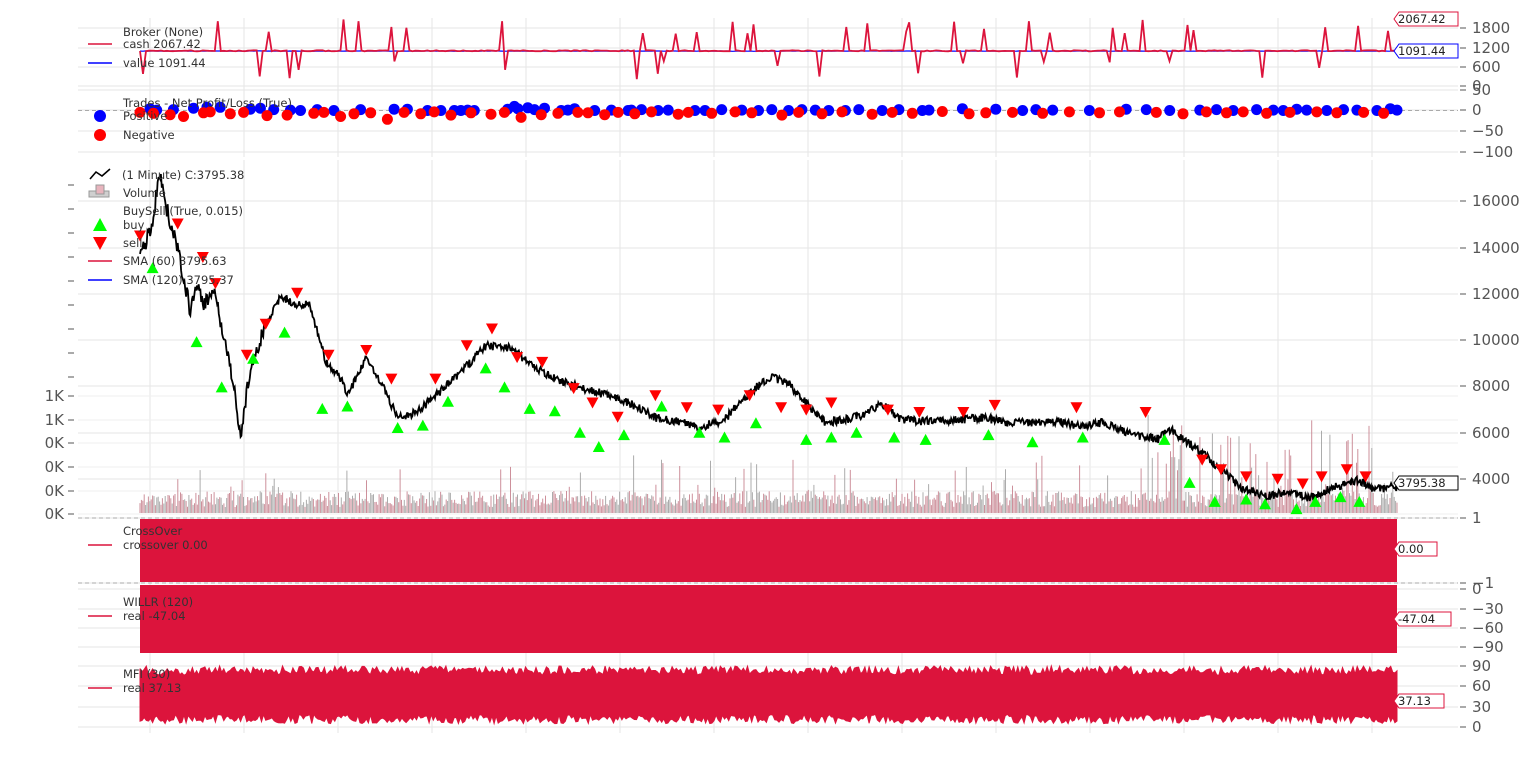 The image size is (1536, 767). What do you see at coordinates (152, 531) in the screenshot?
I see `legend-label: CrossOver` at bounding box center [152, 531].